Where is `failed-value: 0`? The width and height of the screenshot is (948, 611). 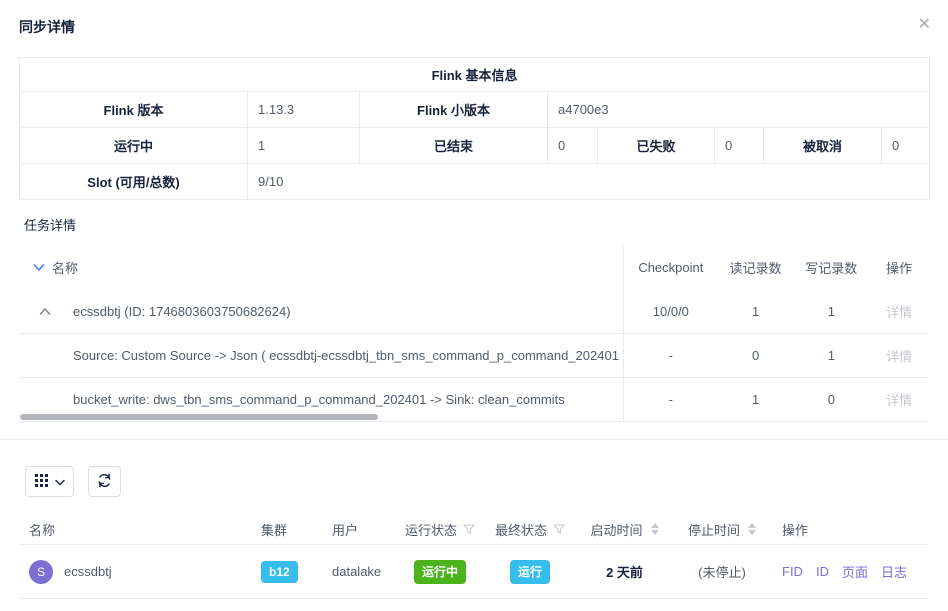
failed-value: 0 is located at coordinates (739, 145).